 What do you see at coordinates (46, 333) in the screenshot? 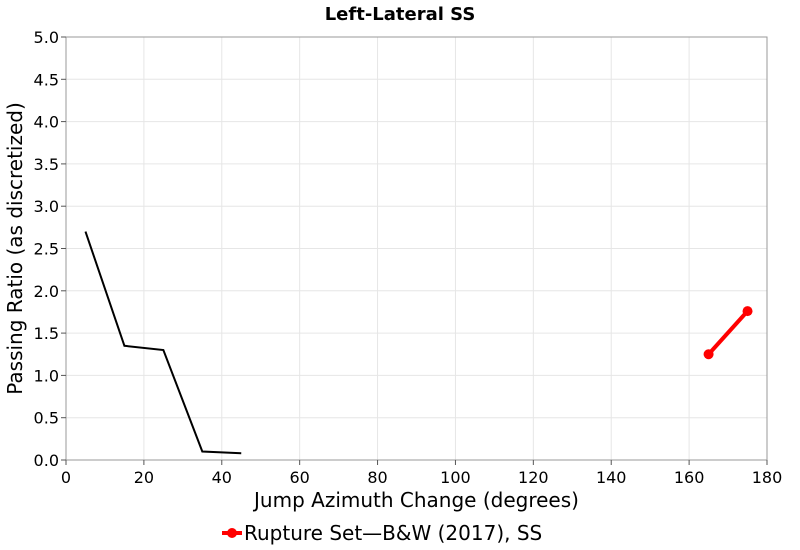
I see `y-tick-label: 1.5` at bounding box center [46, 333].